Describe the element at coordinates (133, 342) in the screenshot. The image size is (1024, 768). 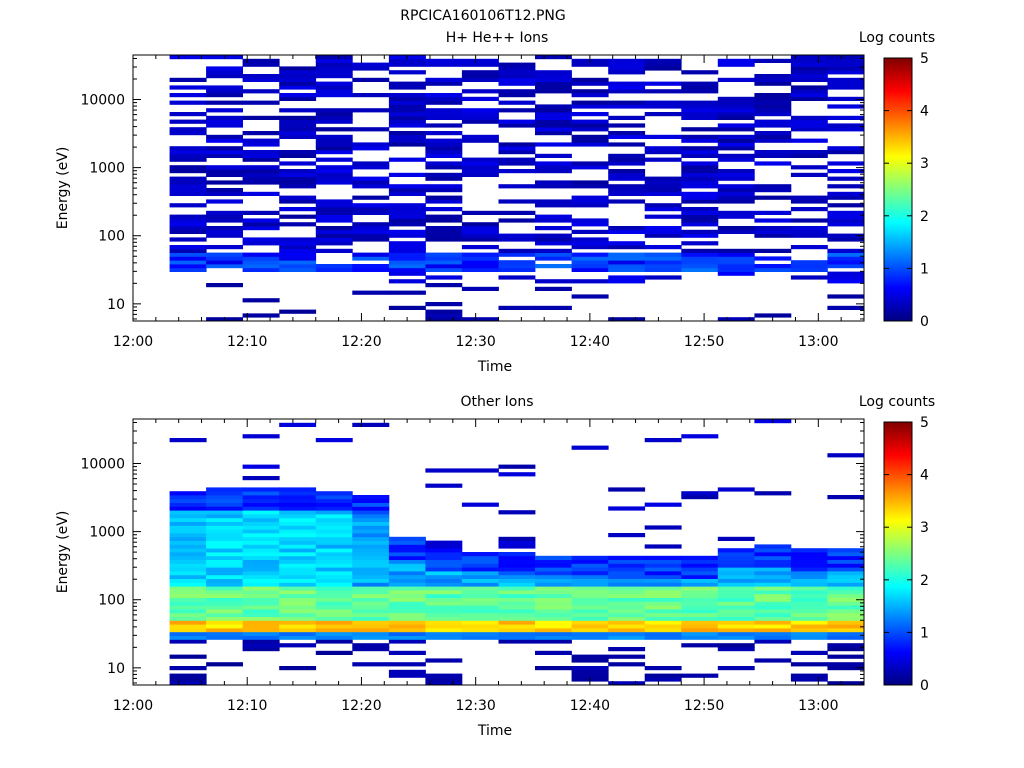
I see `x-tick-label: 12:00` at that location.